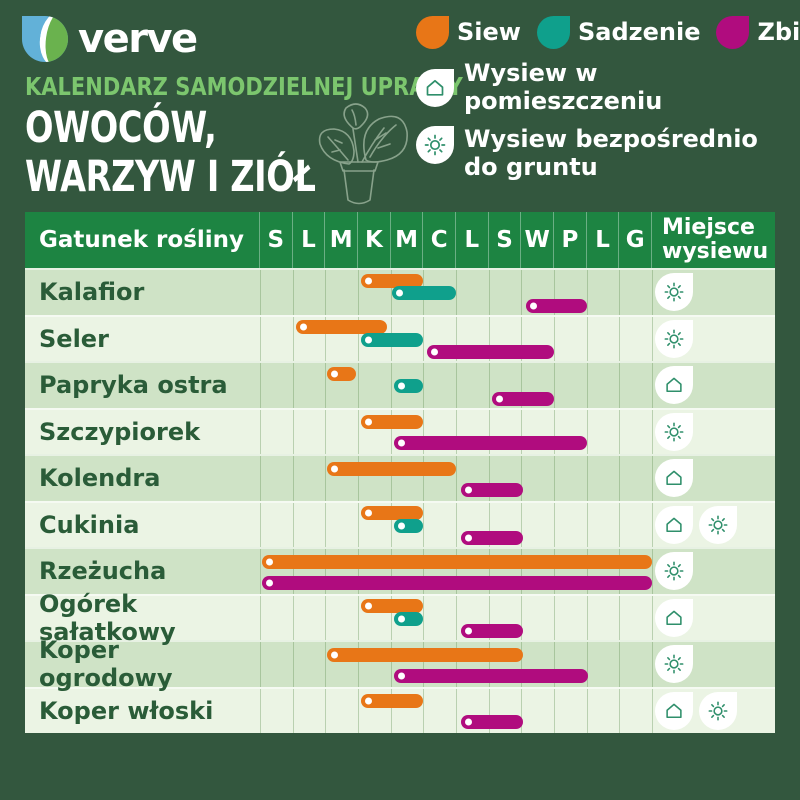  I want to click on month-header-3: M, so click(342, 240).